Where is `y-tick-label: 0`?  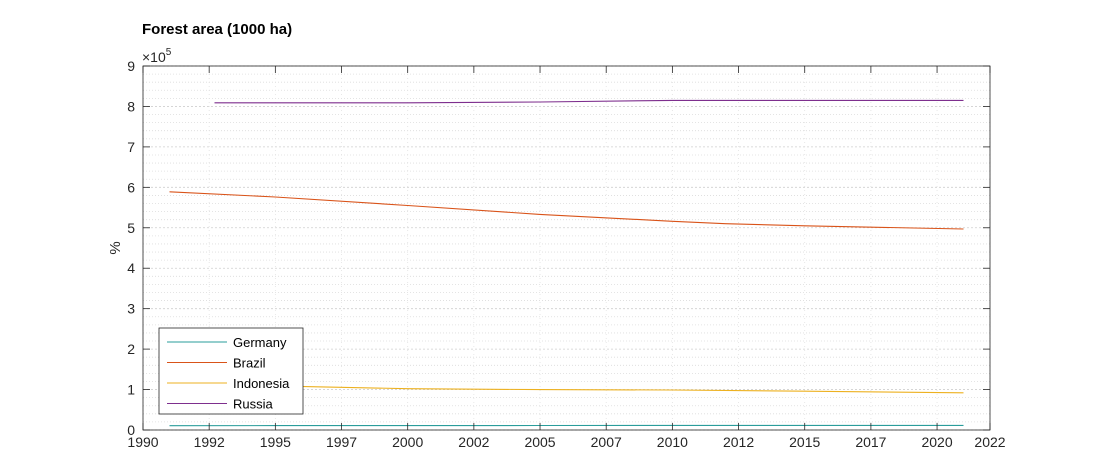
y-tick-label: 0 is located at coordinates (131, 430).